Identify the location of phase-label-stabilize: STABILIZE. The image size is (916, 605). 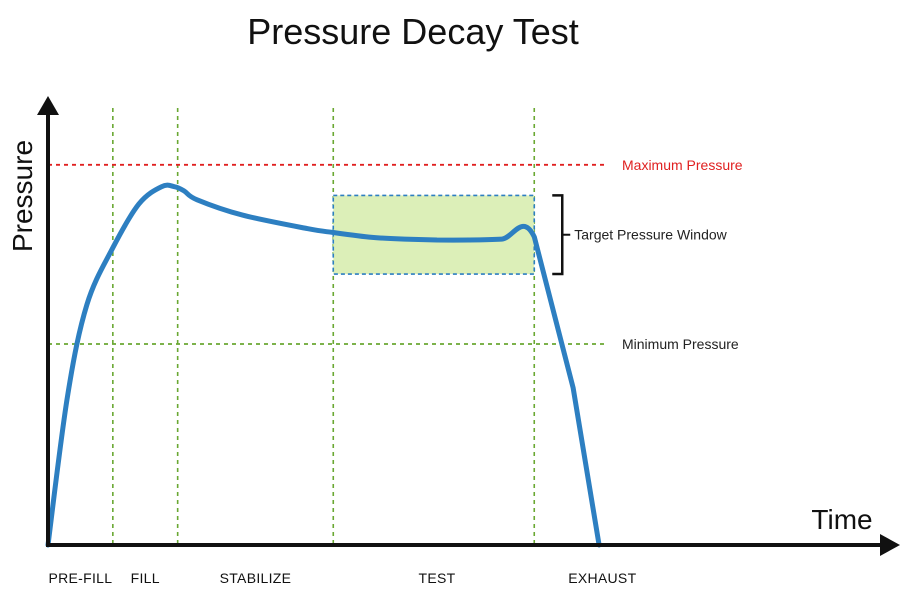
(256, 578).